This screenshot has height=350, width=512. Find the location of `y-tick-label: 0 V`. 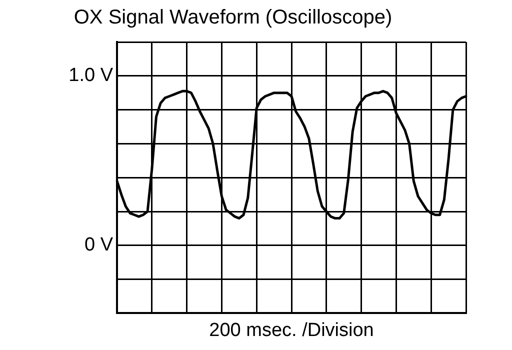

y-tick-label: 0 V is located at coordinates (99, 245).